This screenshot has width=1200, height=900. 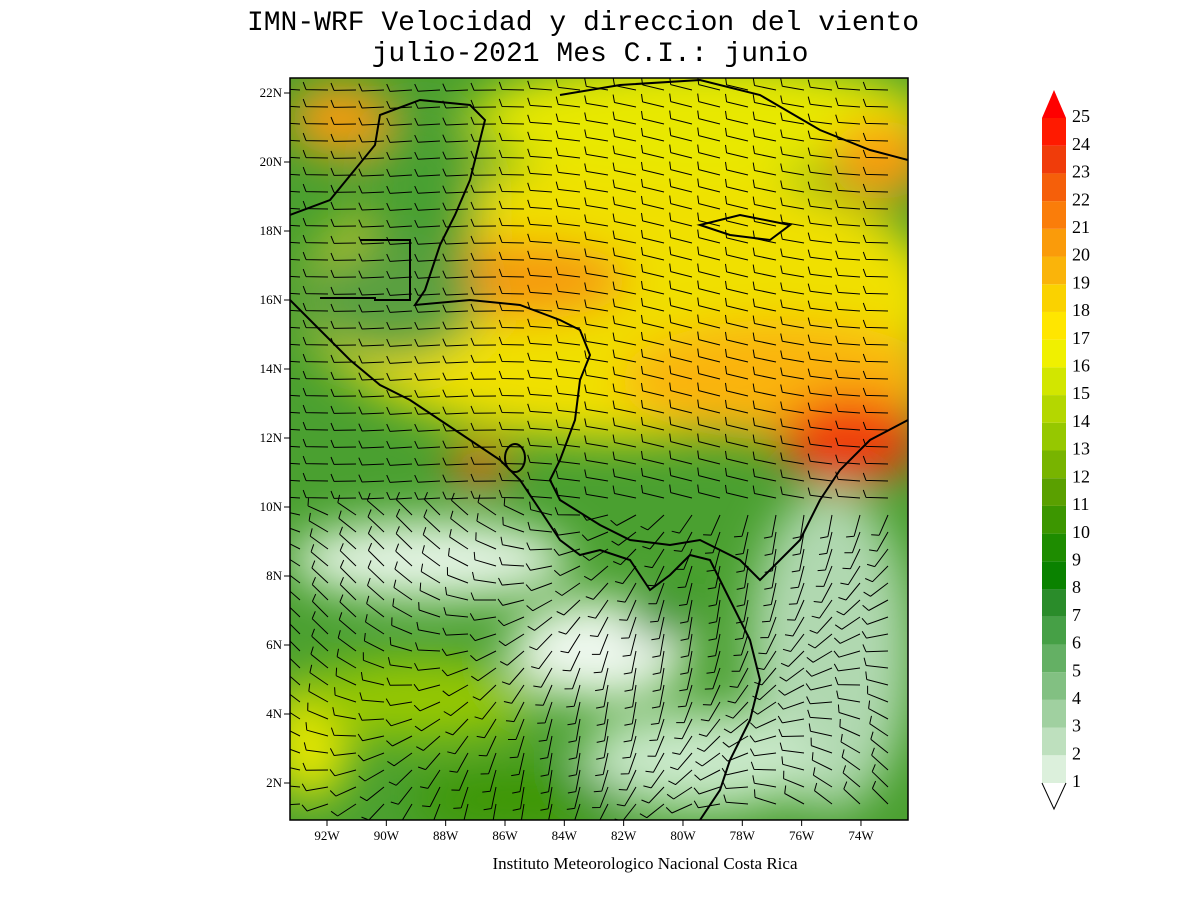 What do you see at coordinates (1081, 421) in the screenshot?
I see `colorbar-label: 14` at bounding box center [1081, 421].